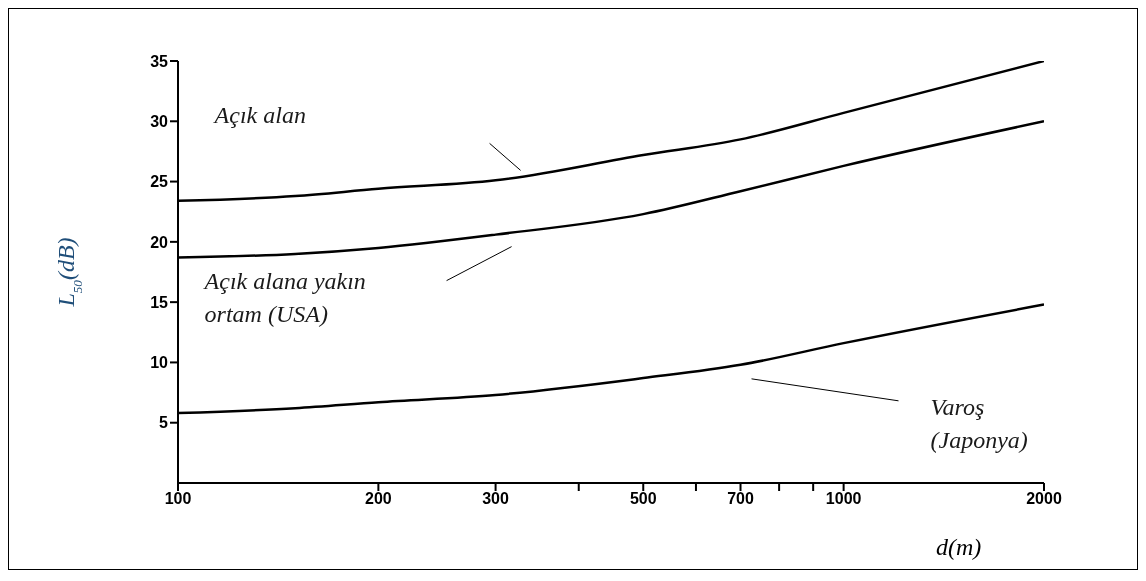 The image size is (1146, 581). What do you see at coordinates (159, 363) in the screenshot?
I see `y-tick-label: 10` at bounding box center [159, 363].